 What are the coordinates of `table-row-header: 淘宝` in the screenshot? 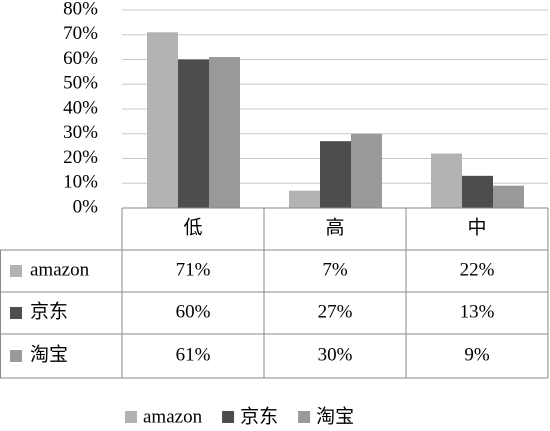 It's located at (49, 354).